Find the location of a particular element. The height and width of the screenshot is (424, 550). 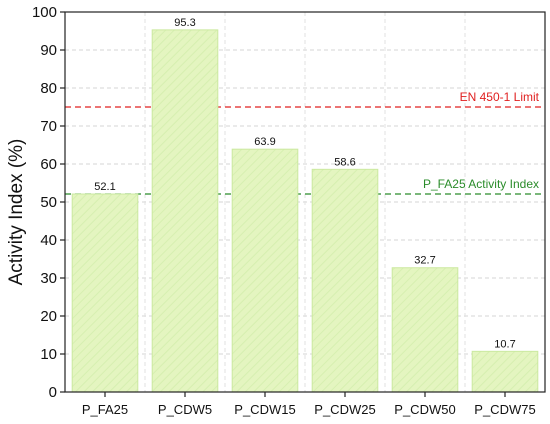

y-tick-label: 100 is located at coordinates (44, 12).